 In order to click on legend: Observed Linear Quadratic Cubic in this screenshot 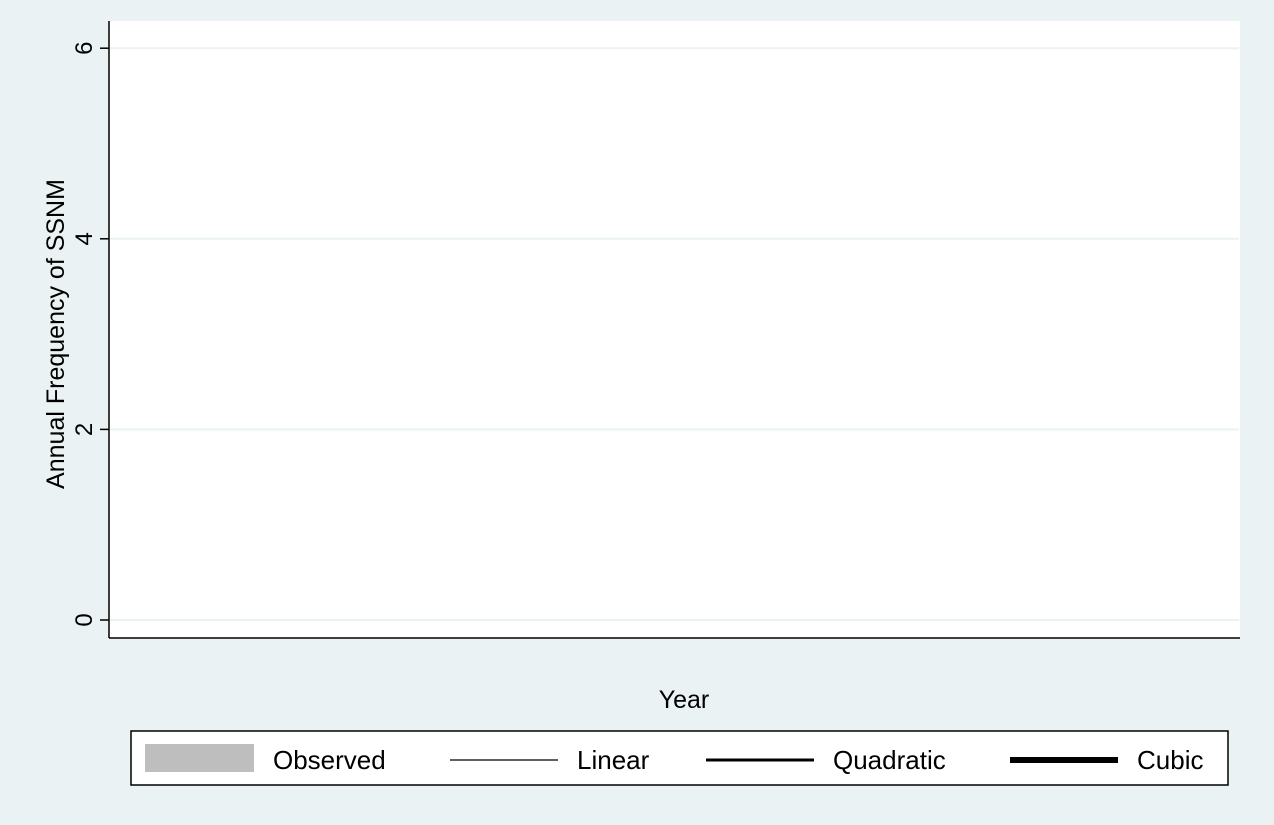, I will do `click(679, 758)`.